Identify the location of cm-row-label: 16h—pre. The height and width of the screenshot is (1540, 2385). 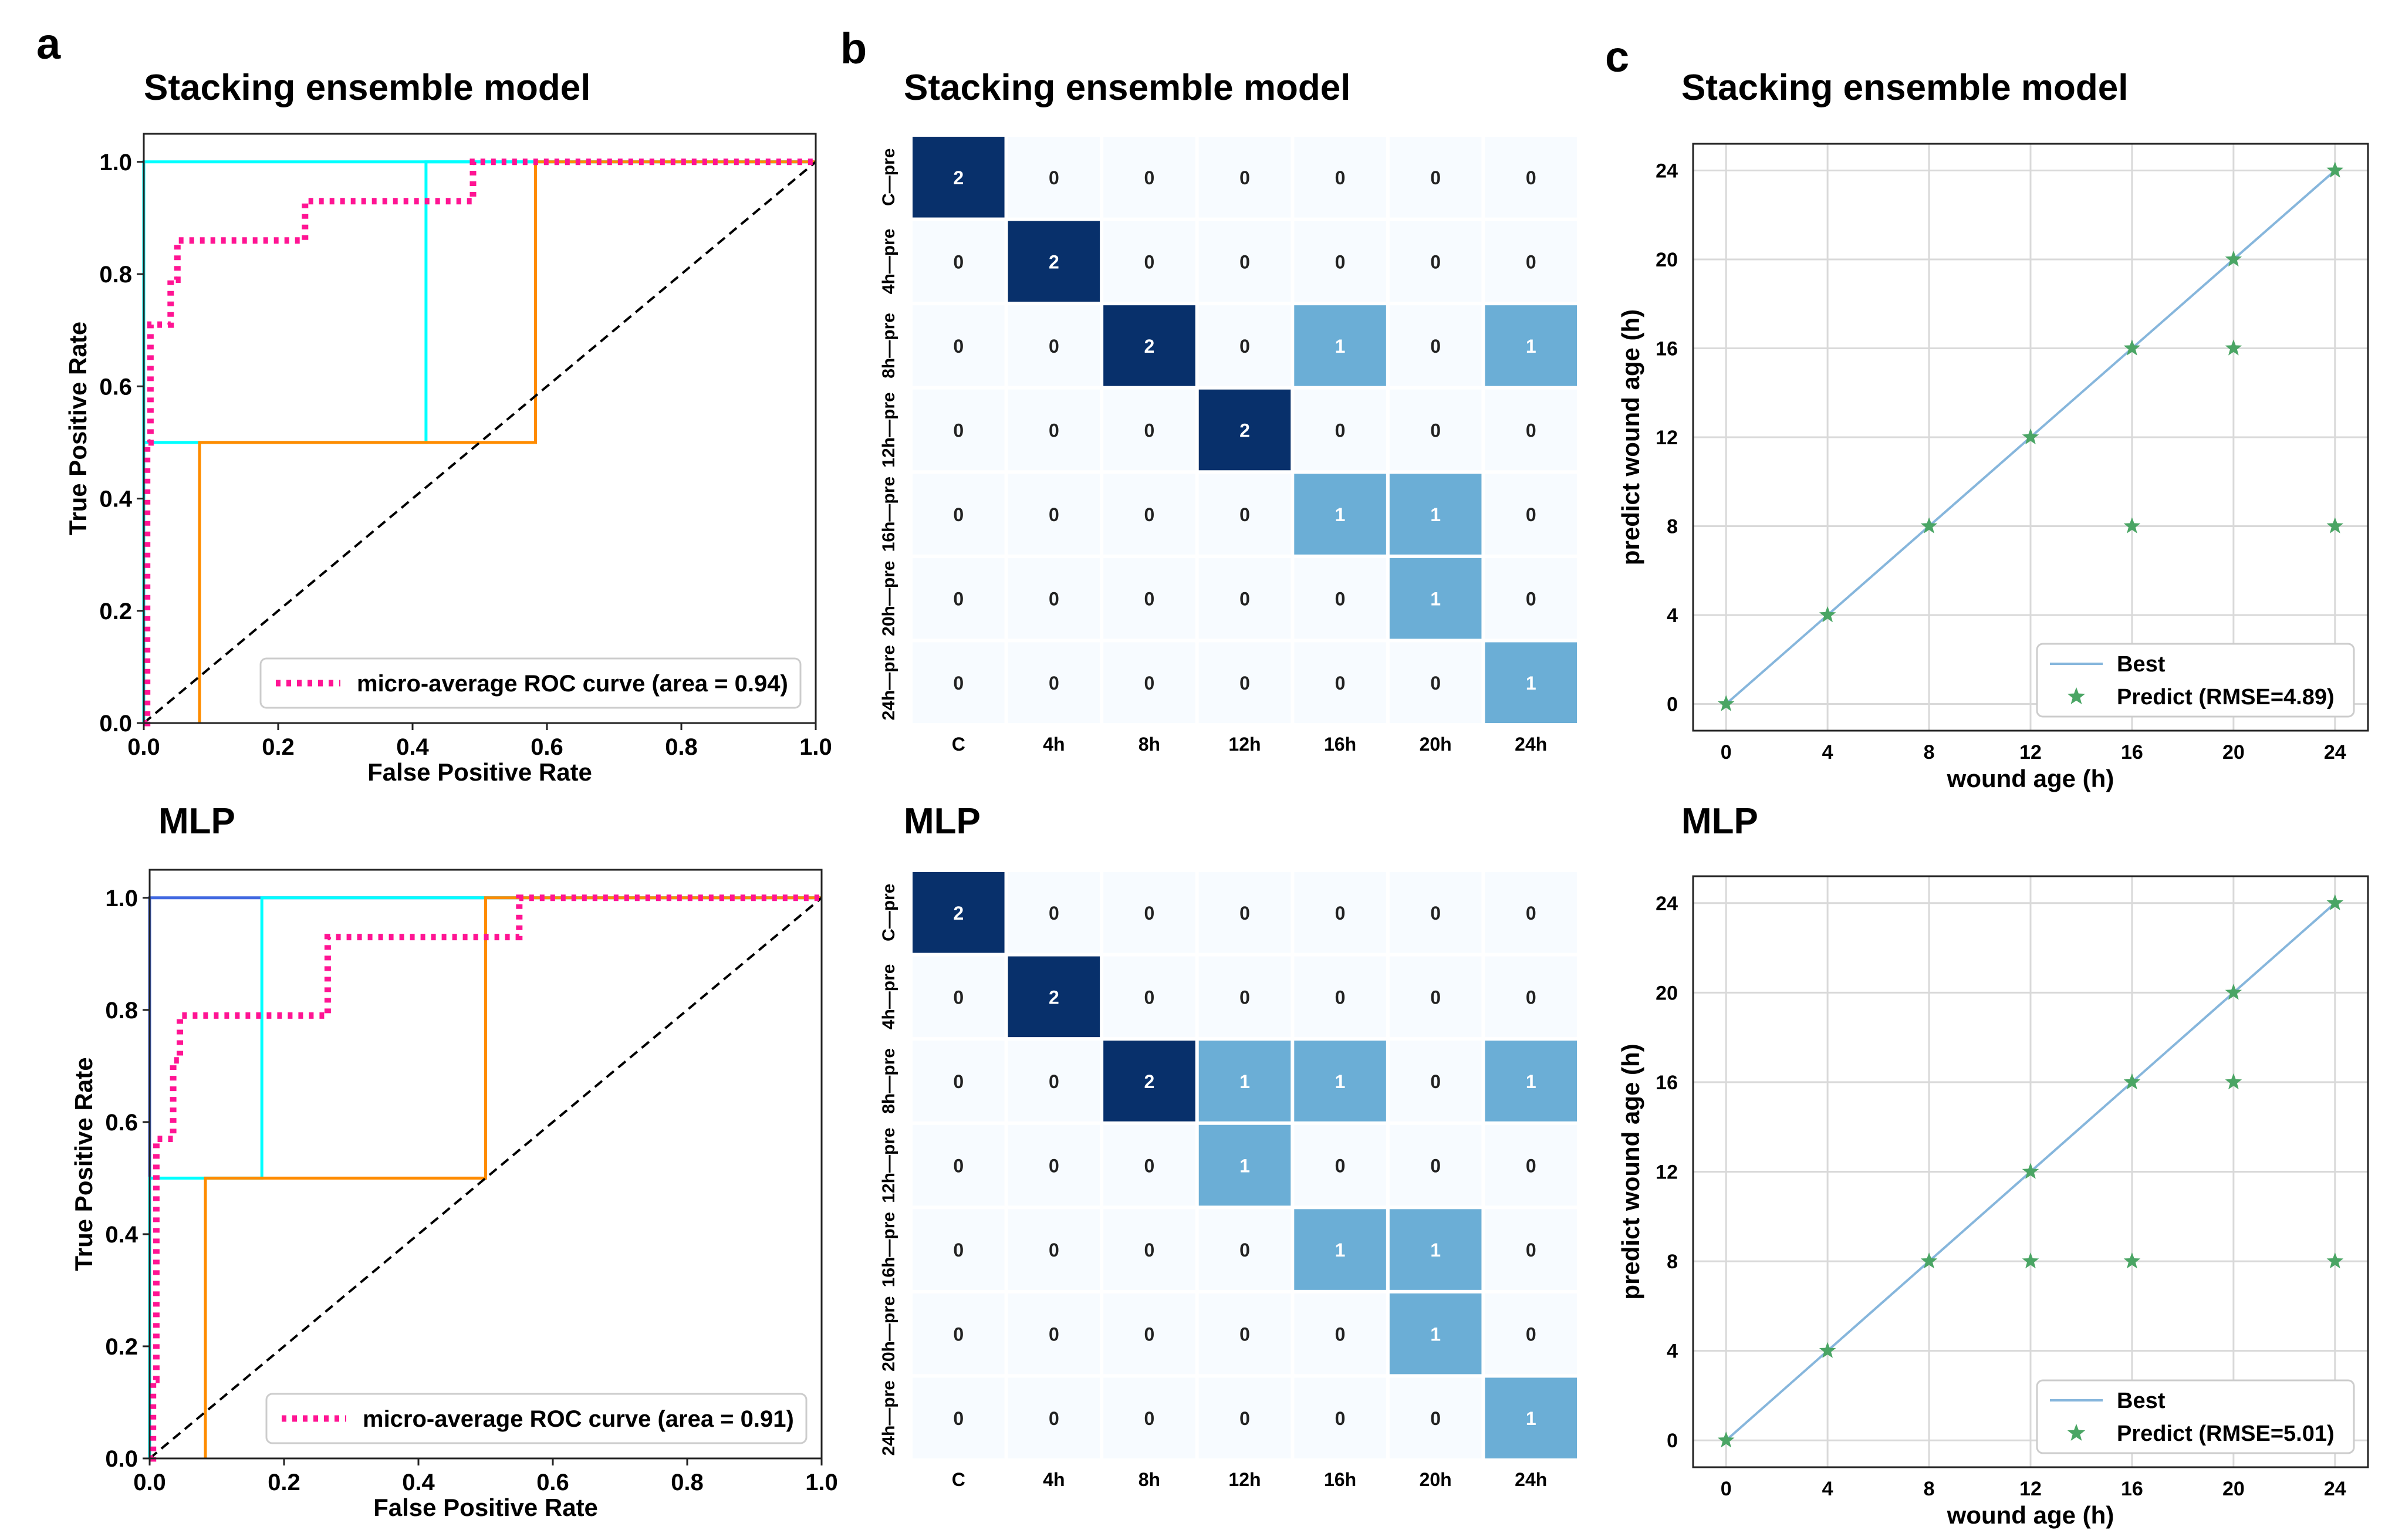
(889, 514).